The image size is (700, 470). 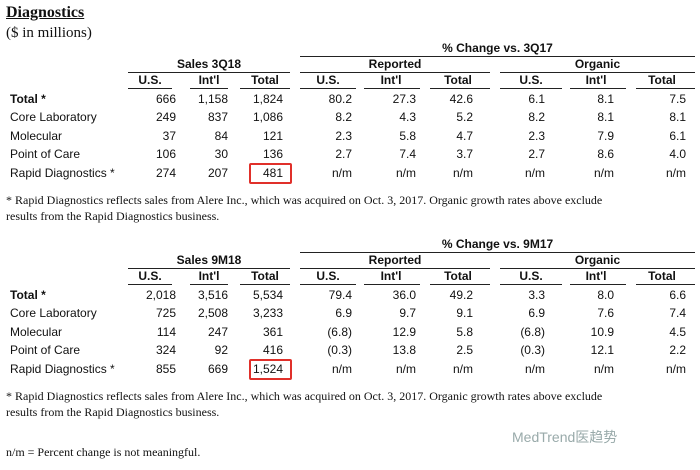 What do you see at coordinates (28, 295) in the screenshot?
I see `row-label: Total *` at bounding box center [28, 295].